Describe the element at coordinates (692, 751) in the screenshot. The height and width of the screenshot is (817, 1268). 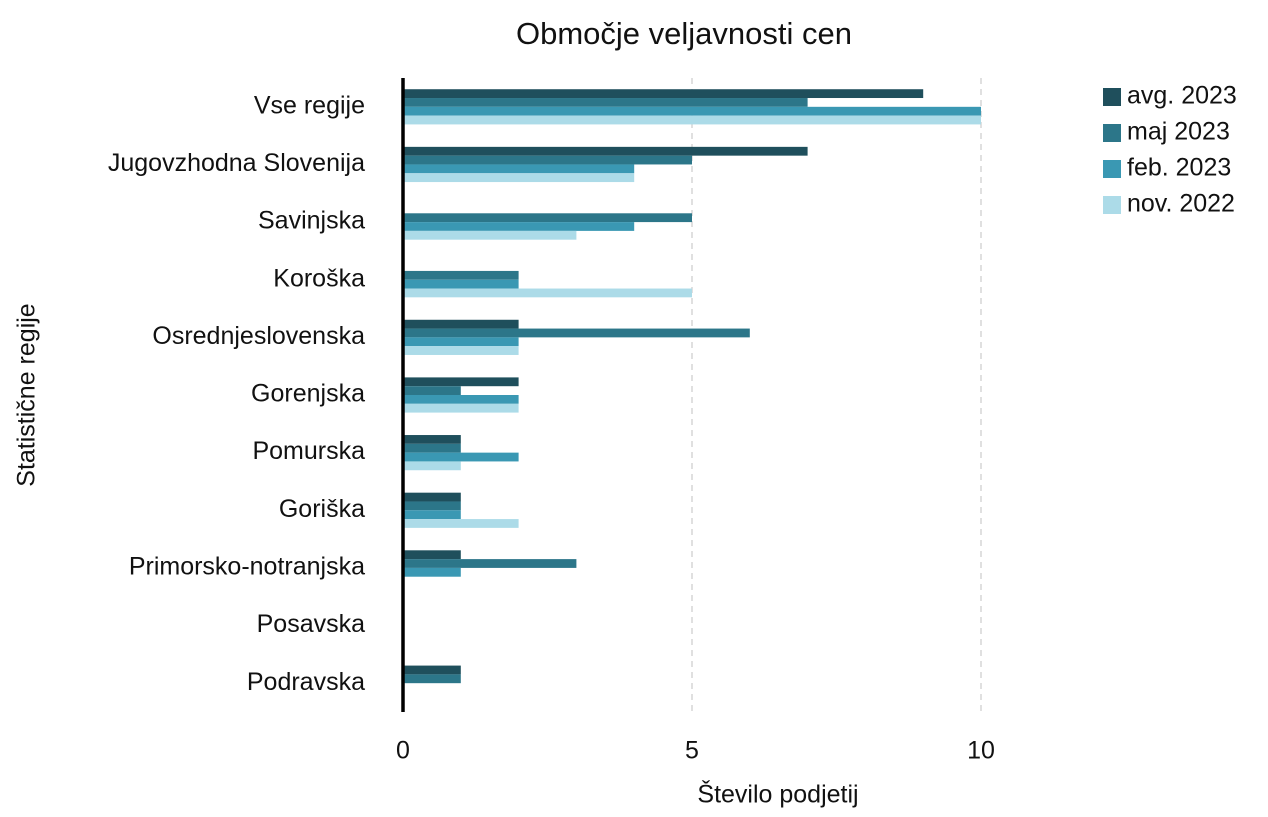
I see `x-tick-label: 5` at that location.